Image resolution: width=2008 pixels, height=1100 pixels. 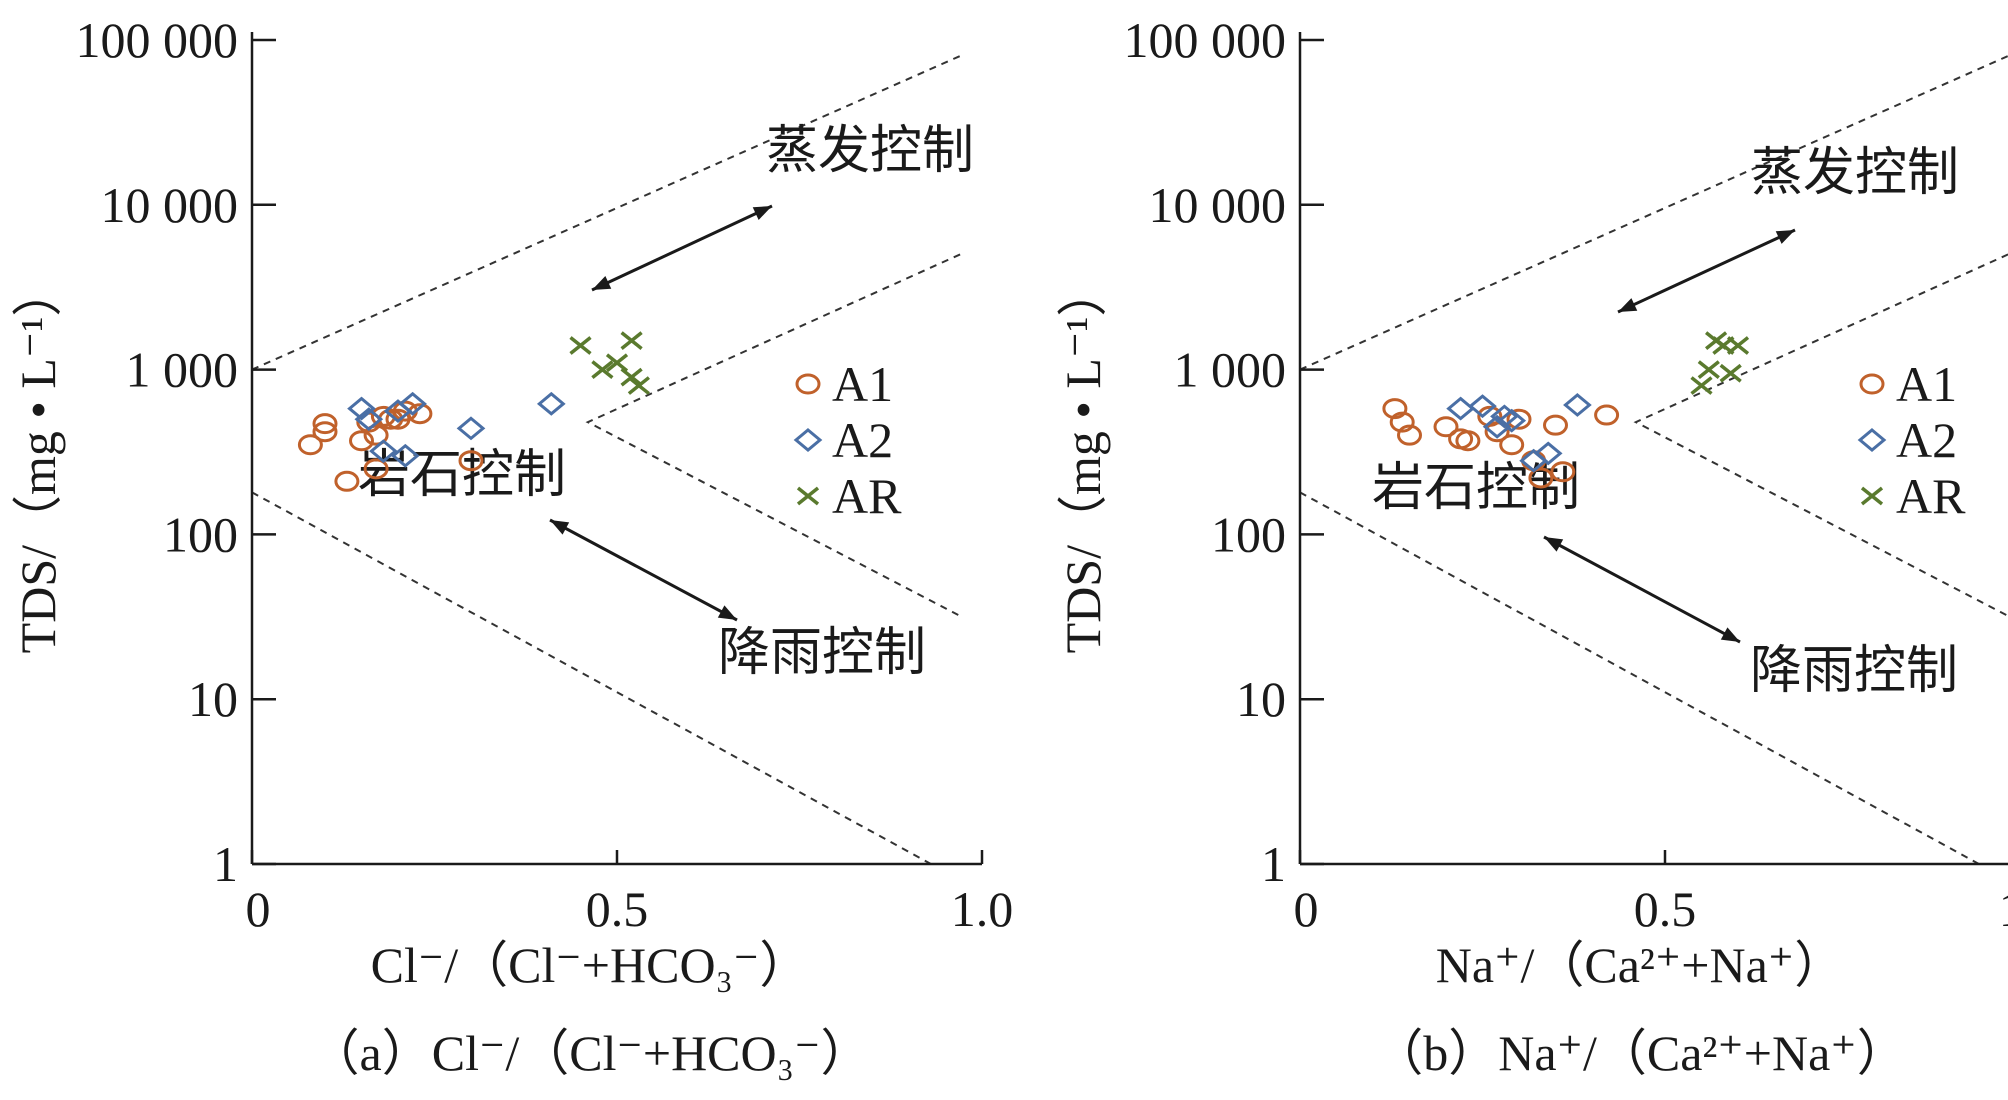 What do you see at coordinates (590, 965) in the screenshot?
I see `x-axis-title: Cl⁻/（Cl⁻+HCO₃⁻）` at bounding box center [590, 965].